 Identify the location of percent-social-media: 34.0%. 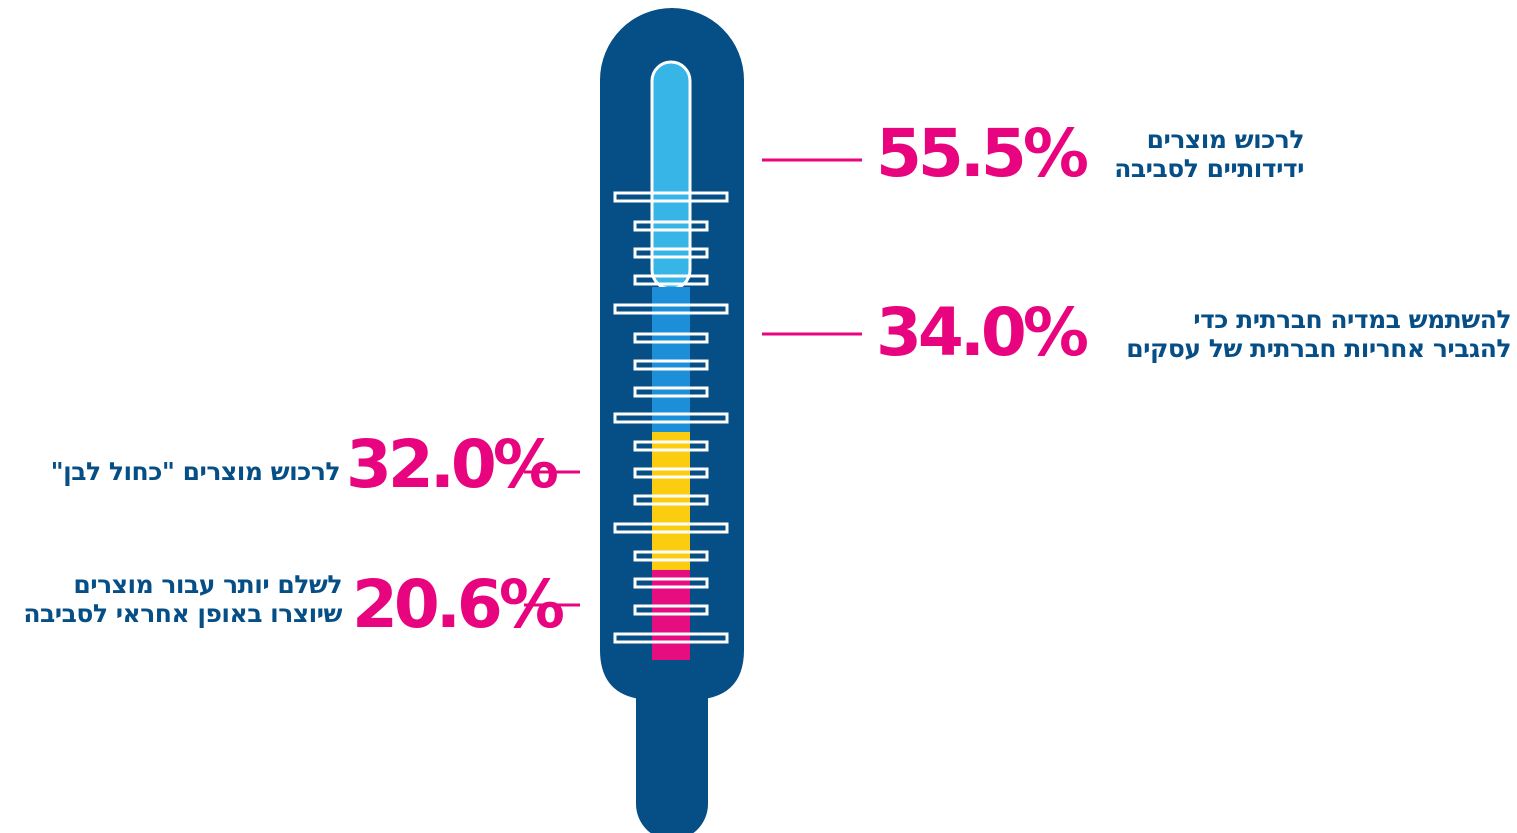
(982, 332).